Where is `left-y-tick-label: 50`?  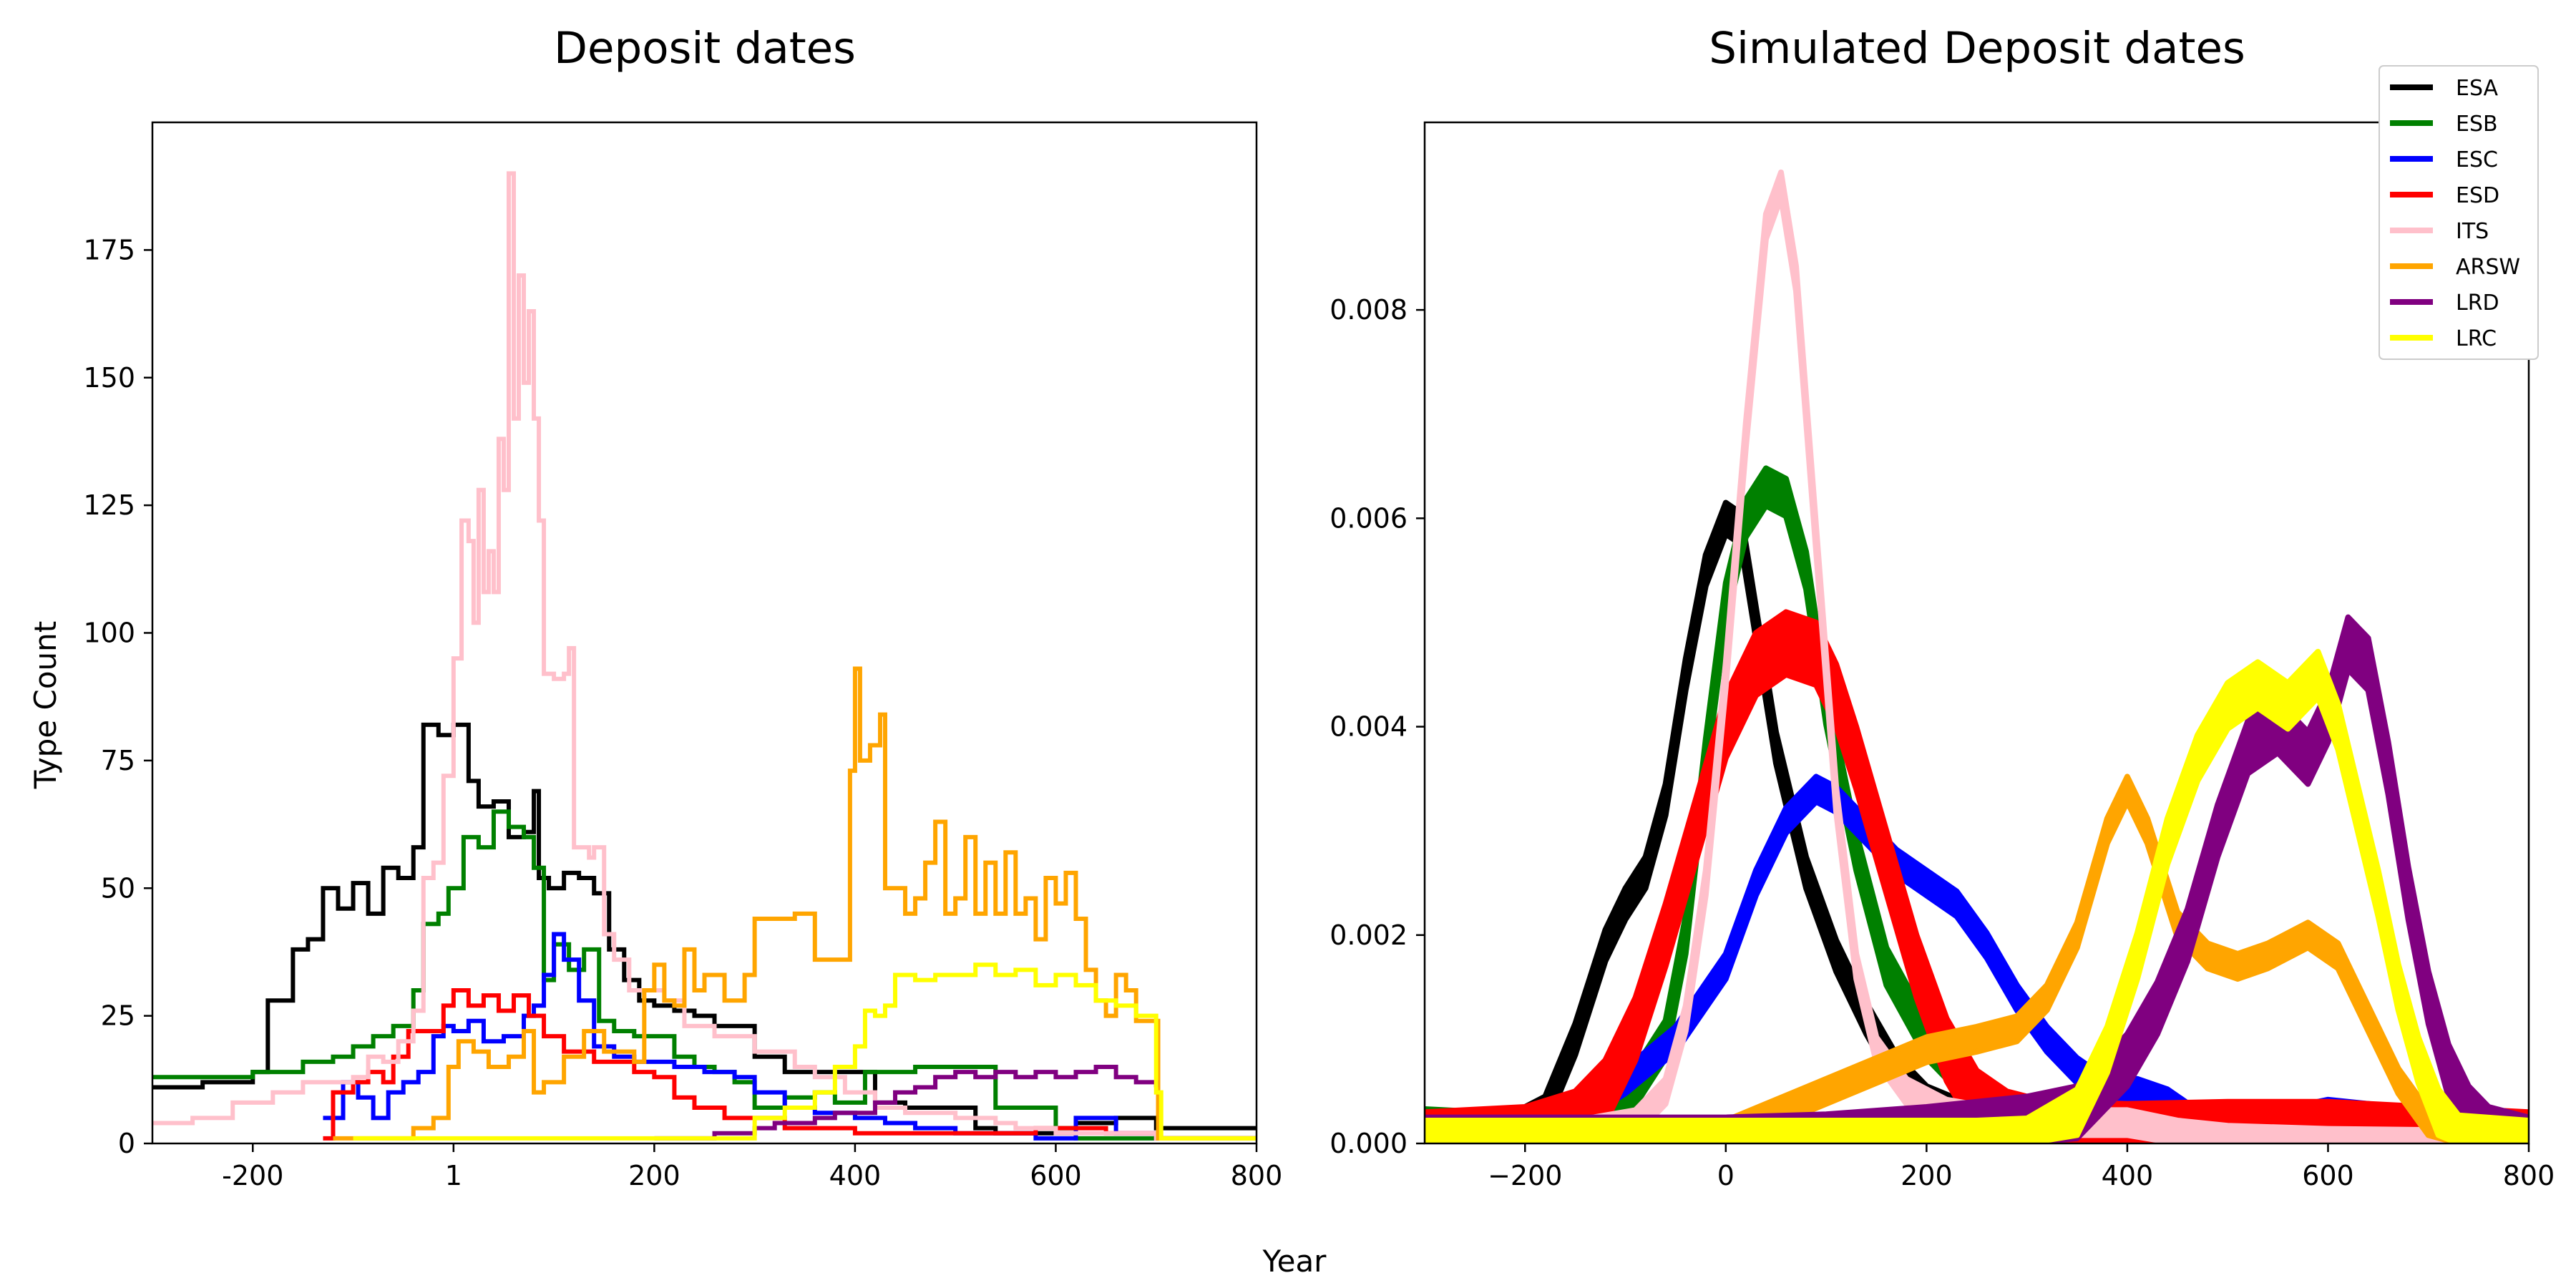 left-y-tick-label: 50 is located at coordinates (118, 888).